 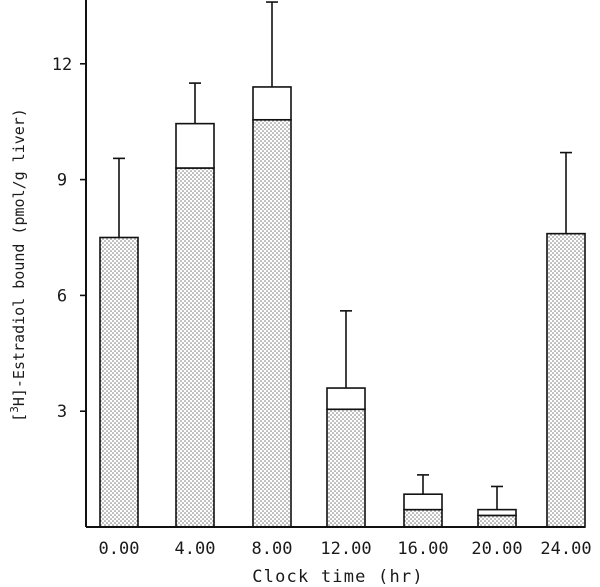 What do you see at coordinates (496, 549) in the screenshot?
I see `x-tick-label: 20.00` at bounding box center [496, 549].